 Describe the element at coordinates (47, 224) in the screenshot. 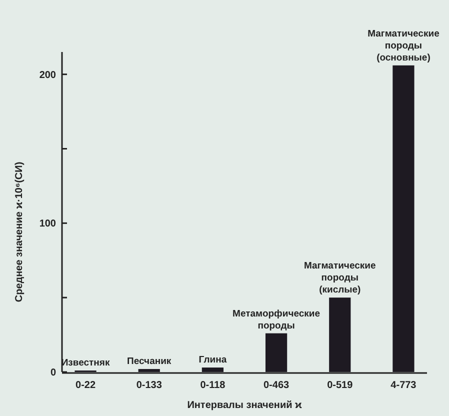

I see `y-tick-label: 100` at that location.